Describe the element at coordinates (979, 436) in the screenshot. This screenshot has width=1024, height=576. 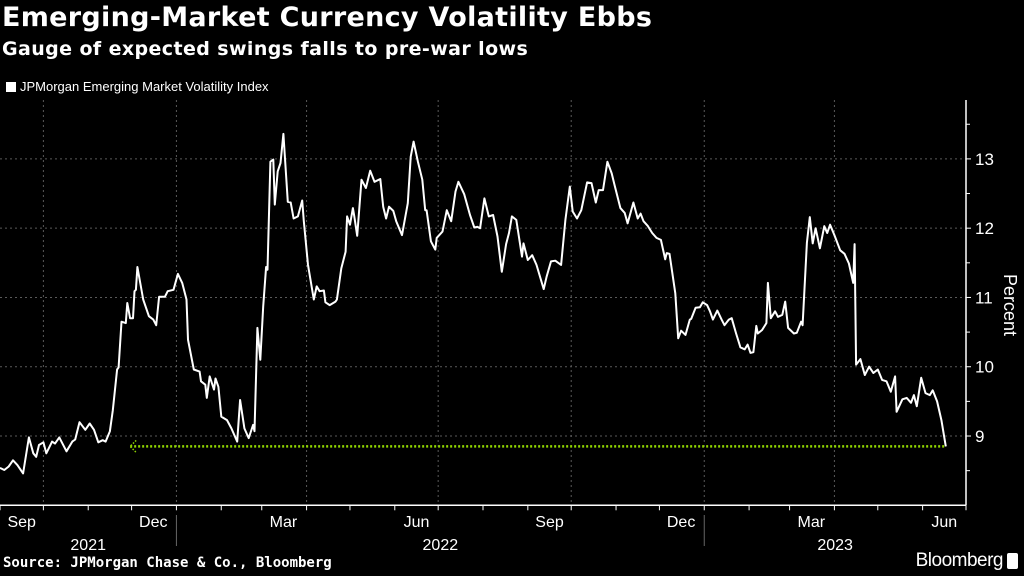
I see `y-tick-label: 9` at that location.